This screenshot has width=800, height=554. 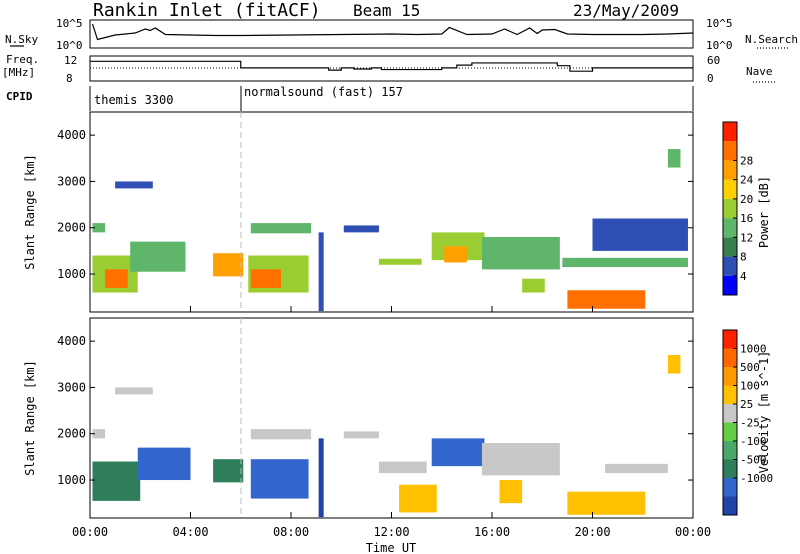 What do you see at coordinates (710, 78) in the screenshot?
I see `freq-right-bottom-tick: 0` at bounding box center [710, 78].